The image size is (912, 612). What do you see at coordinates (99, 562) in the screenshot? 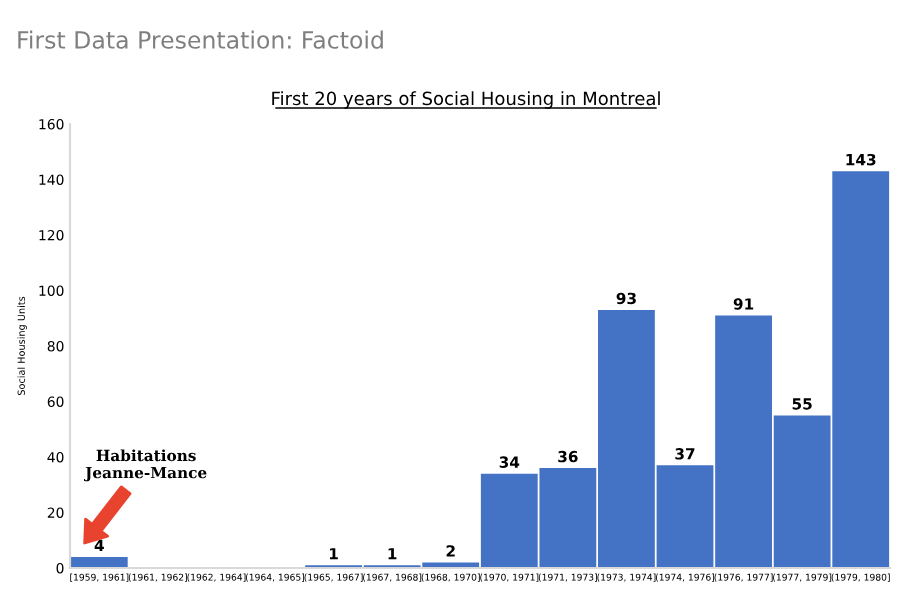
I see `bar` at bounding box center [99, 562].